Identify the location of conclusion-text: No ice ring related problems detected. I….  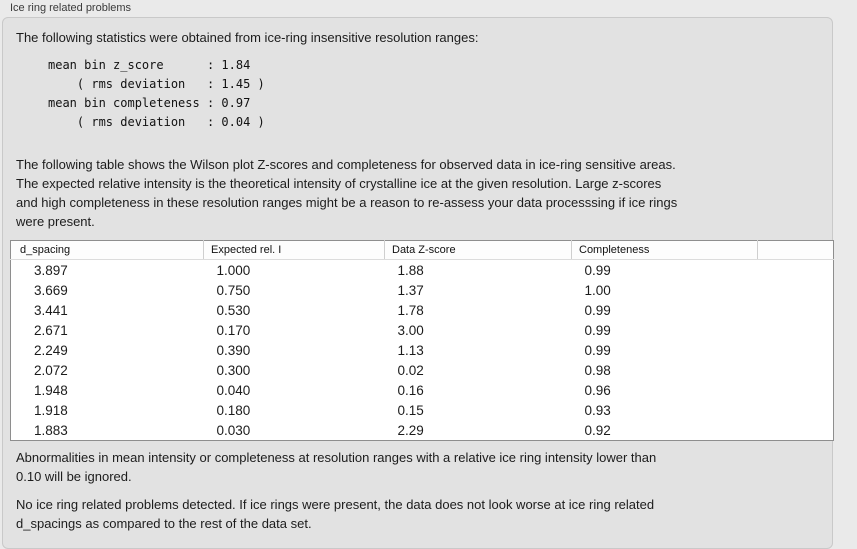
(335, 514).